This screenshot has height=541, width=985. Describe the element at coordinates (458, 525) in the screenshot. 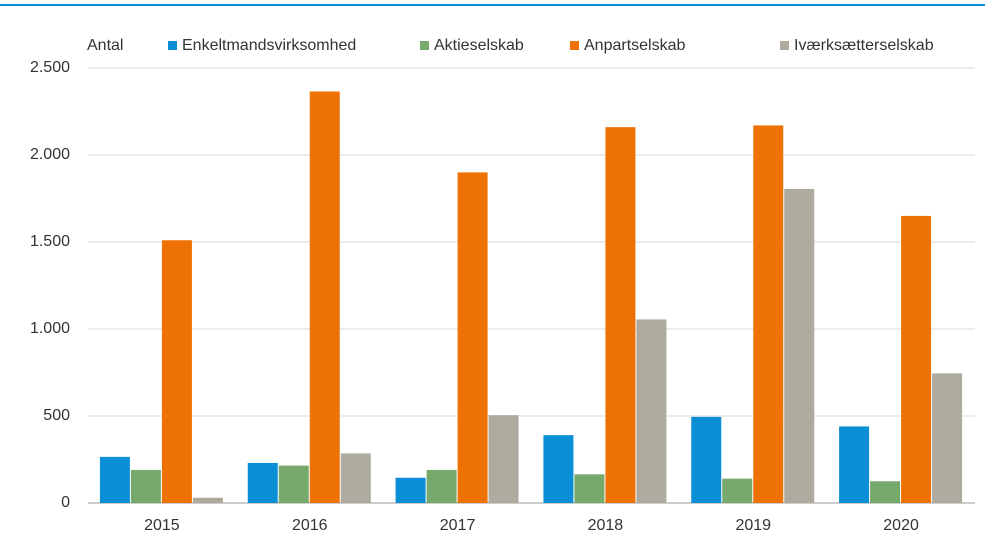

I see `x-tick-label: 2017` at that location.